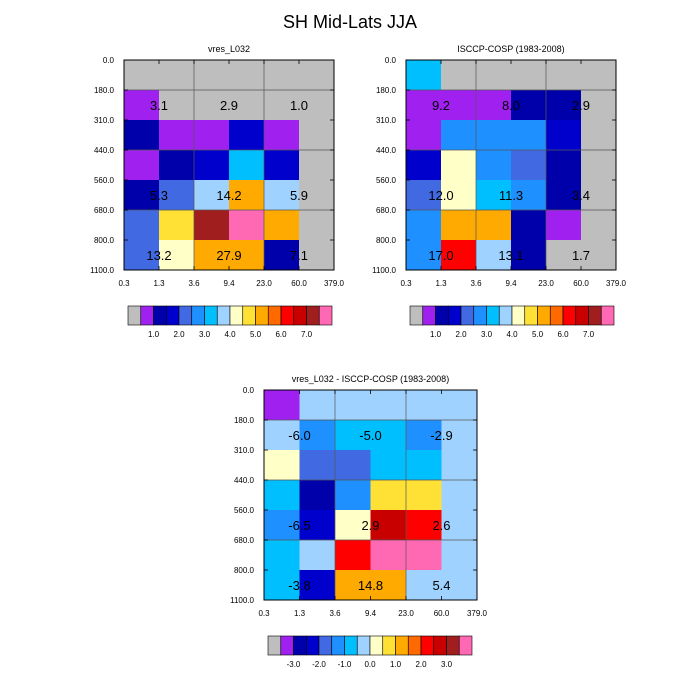 This screenshot has height=700, width=700. Describe the element at coordinates (102, 270) in the screenshot. I see `y-tick-label: 1100.0` at that location.